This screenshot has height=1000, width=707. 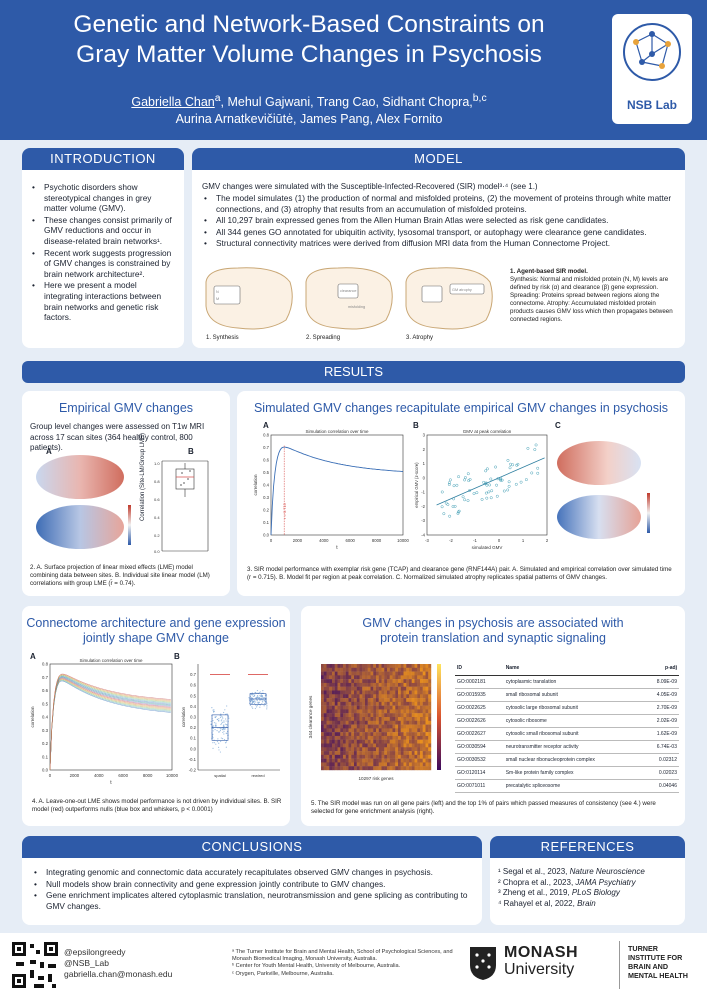 I want to click on lab-handle: @NSB_Lab, so click(x=87, y=963).